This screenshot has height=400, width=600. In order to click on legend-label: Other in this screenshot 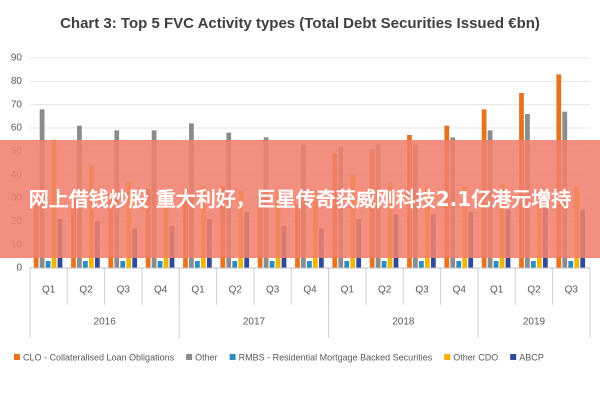, I will do `click(206, 357)`.